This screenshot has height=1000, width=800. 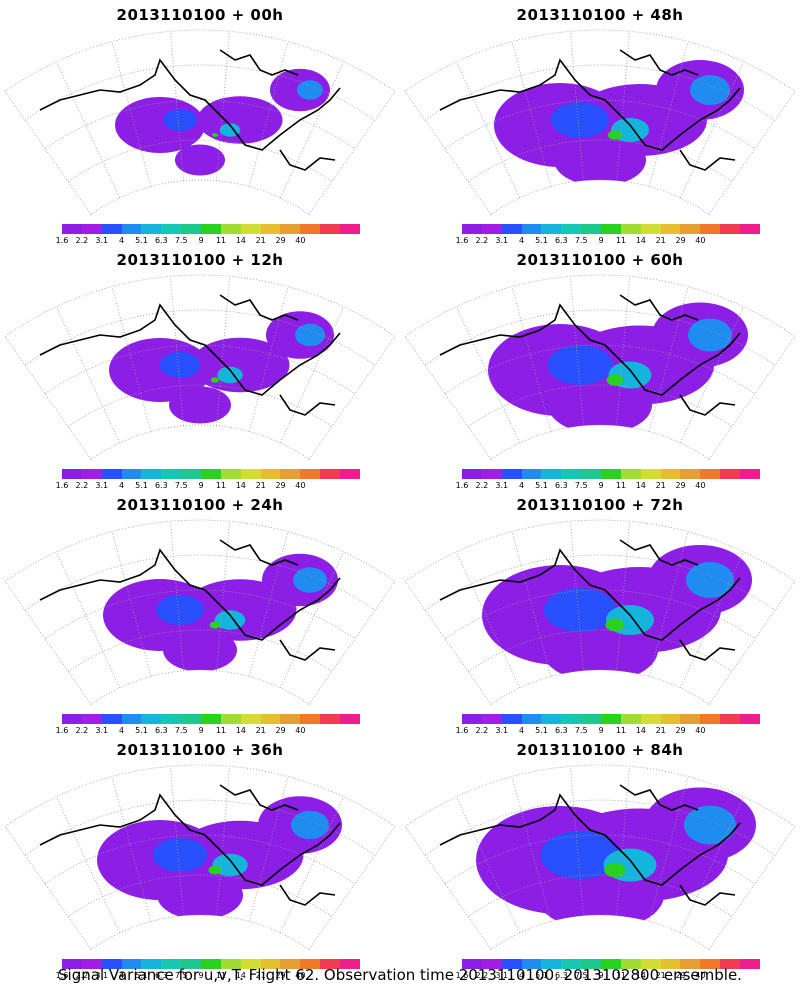 What do you see at coordinates (200, 505) in the screenshot?
I see `panel-title: 2013110100 + 24h` at bounding box center [200, 505].